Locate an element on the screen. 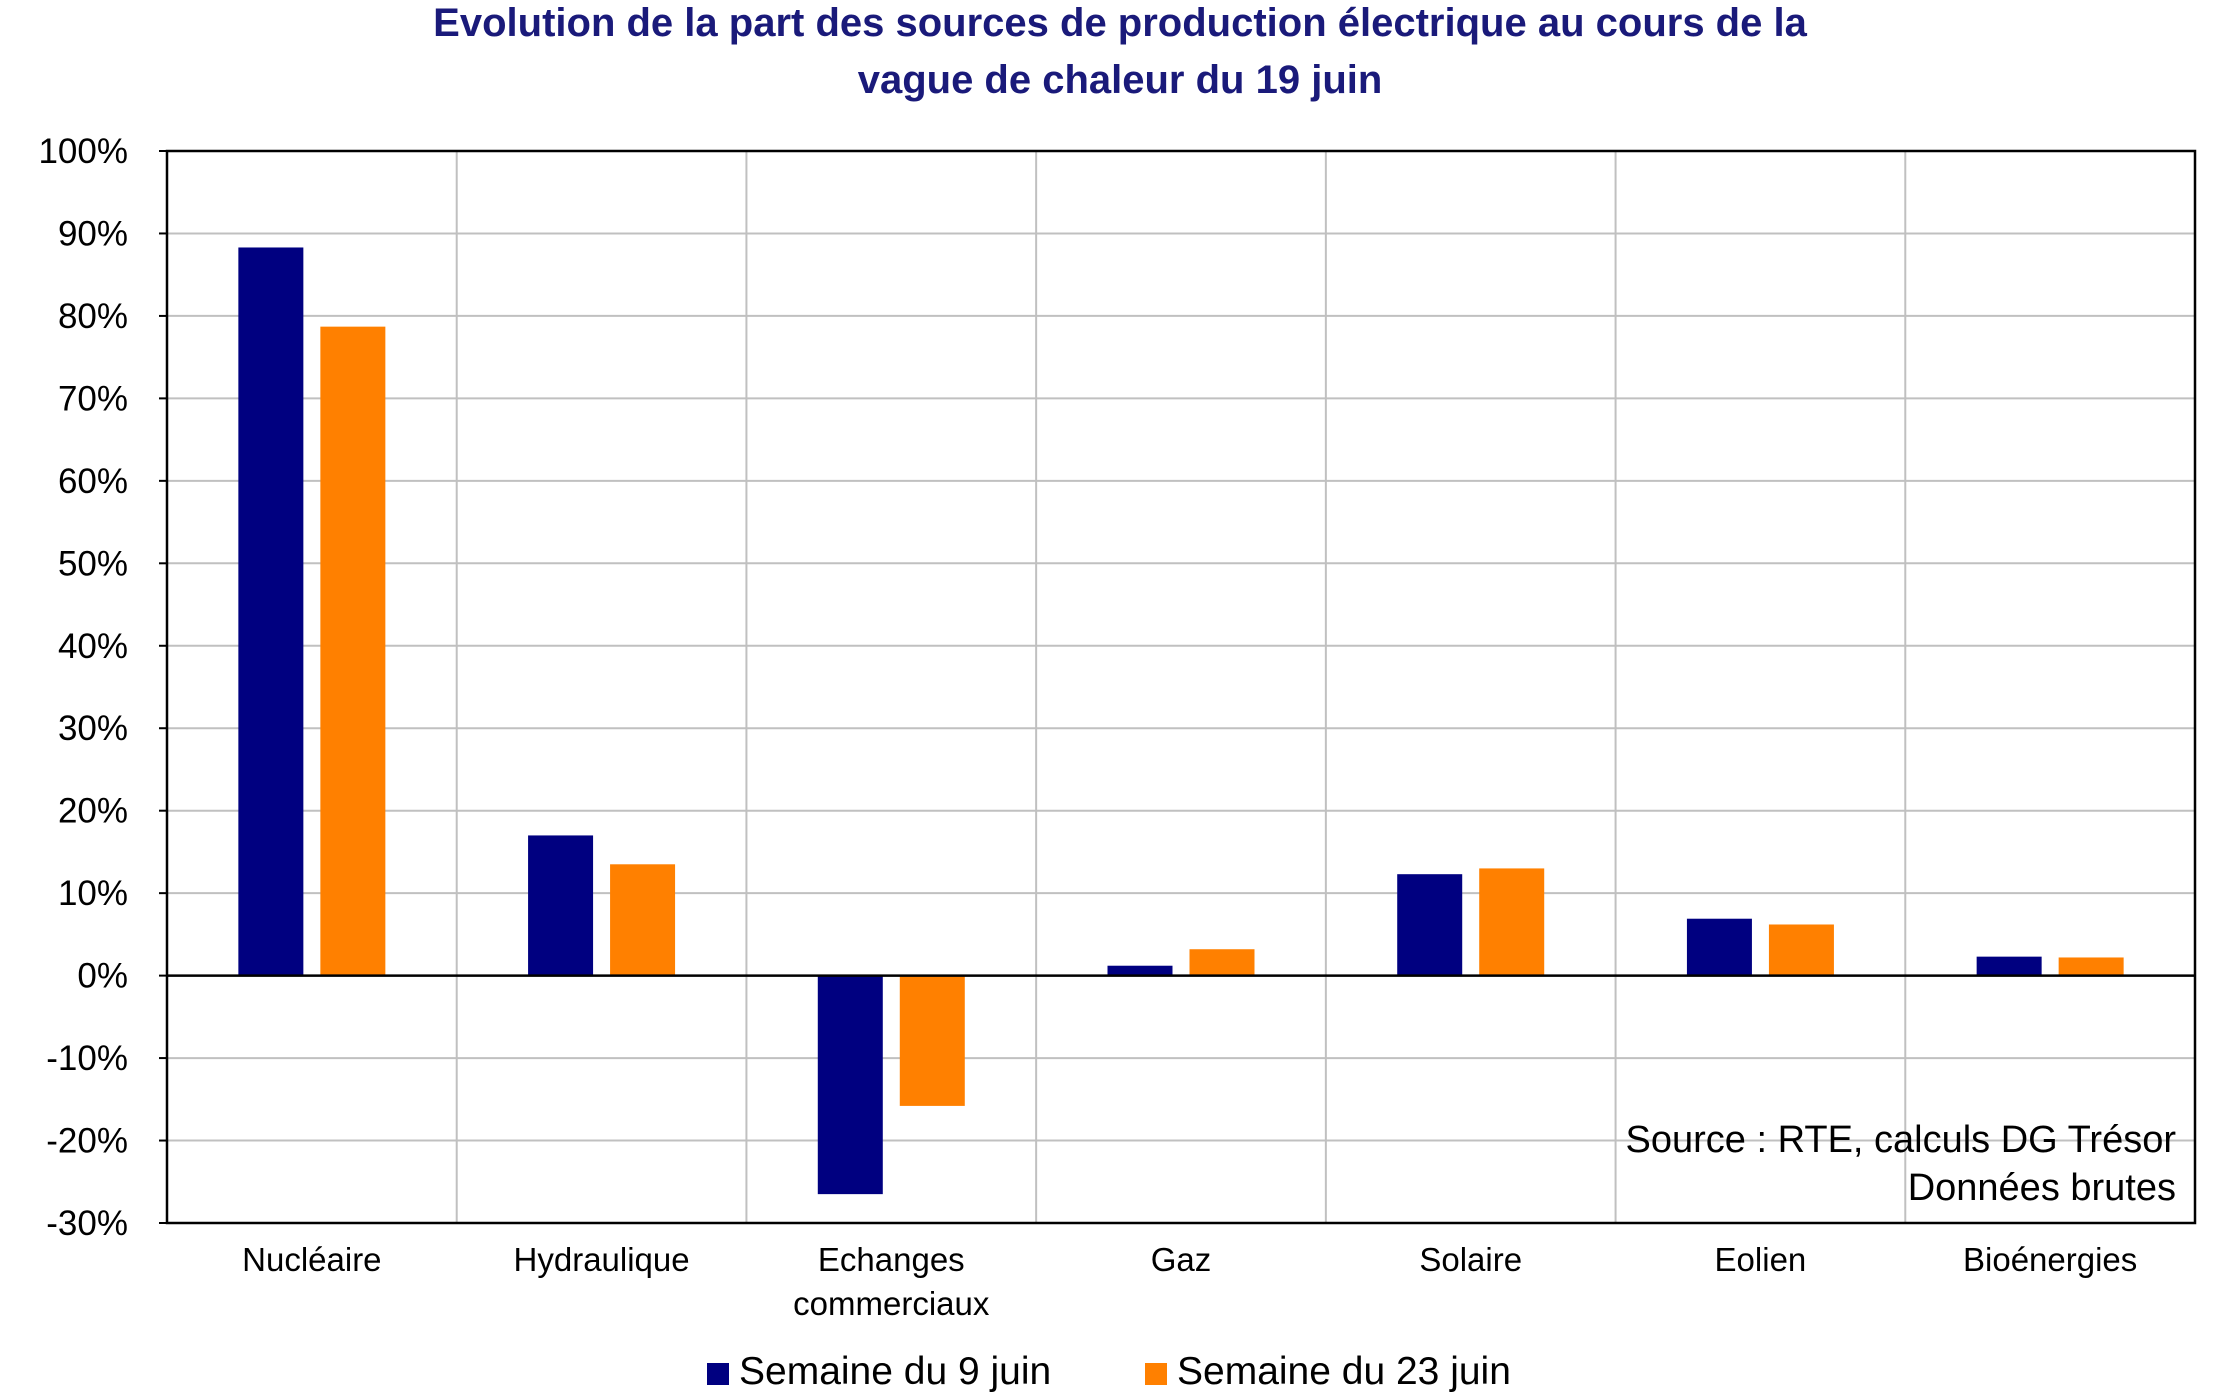 The image size is (2228, 1392). y-tick-label-0: -30% is located at coordinates (87, 1223).